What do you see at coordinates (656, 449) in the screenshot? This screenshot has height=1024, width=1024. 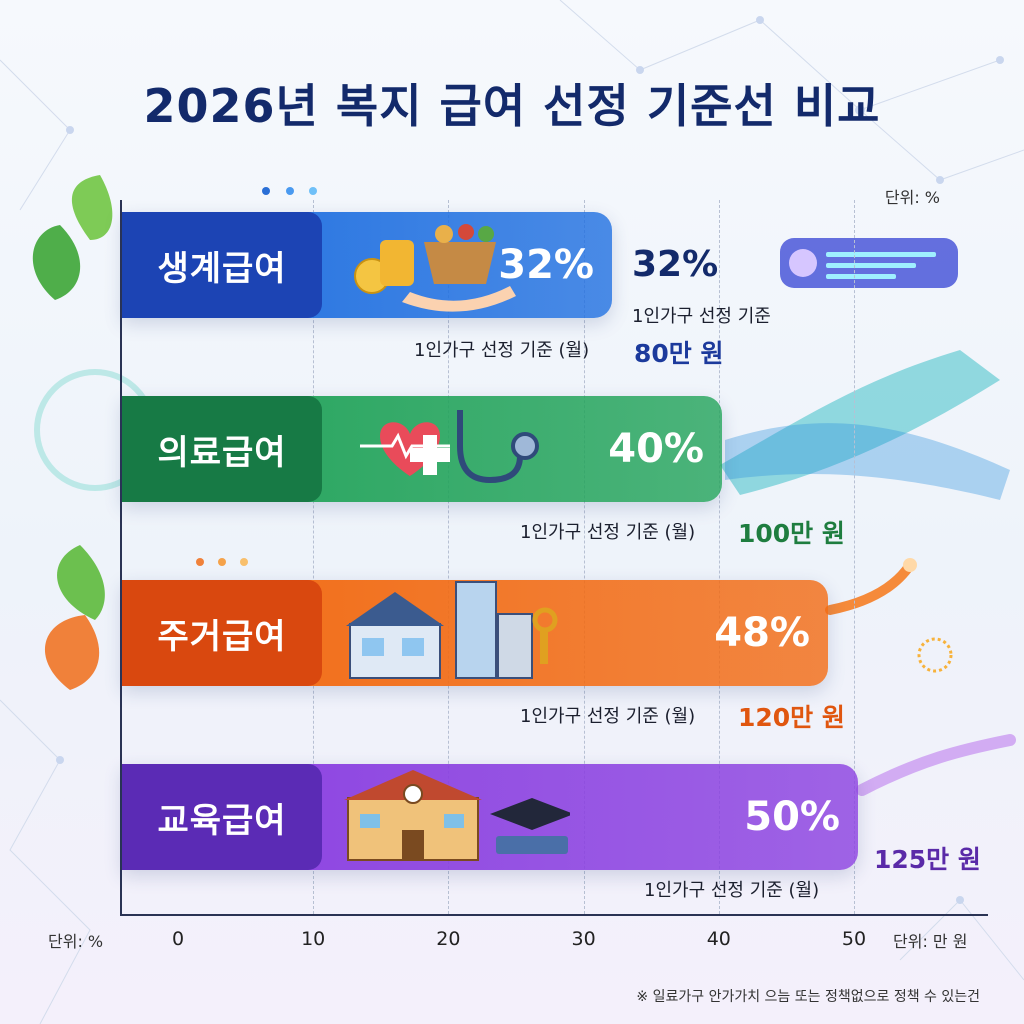 I see `bar-value-label: 40%` at bounding box center [656, 449].